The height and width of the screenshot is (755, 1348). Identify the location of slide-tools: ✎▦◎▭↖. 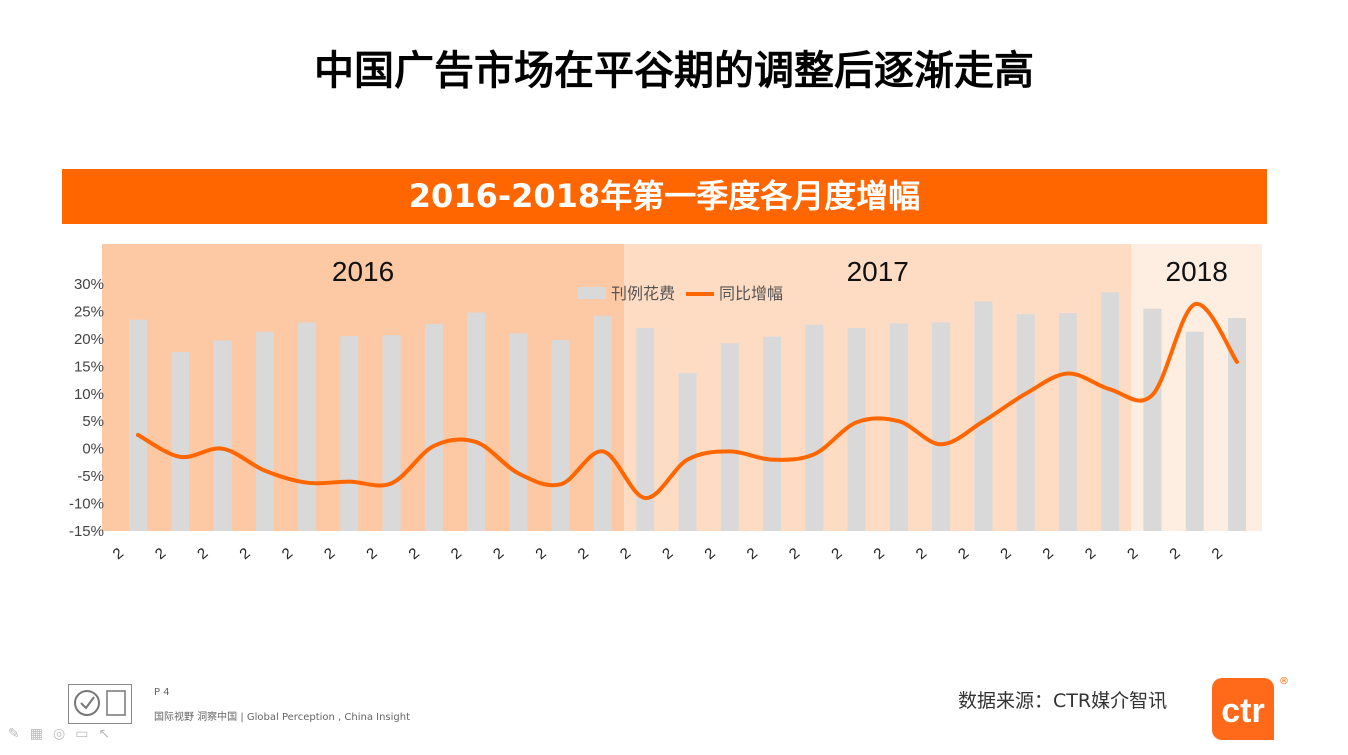
(64, 734).